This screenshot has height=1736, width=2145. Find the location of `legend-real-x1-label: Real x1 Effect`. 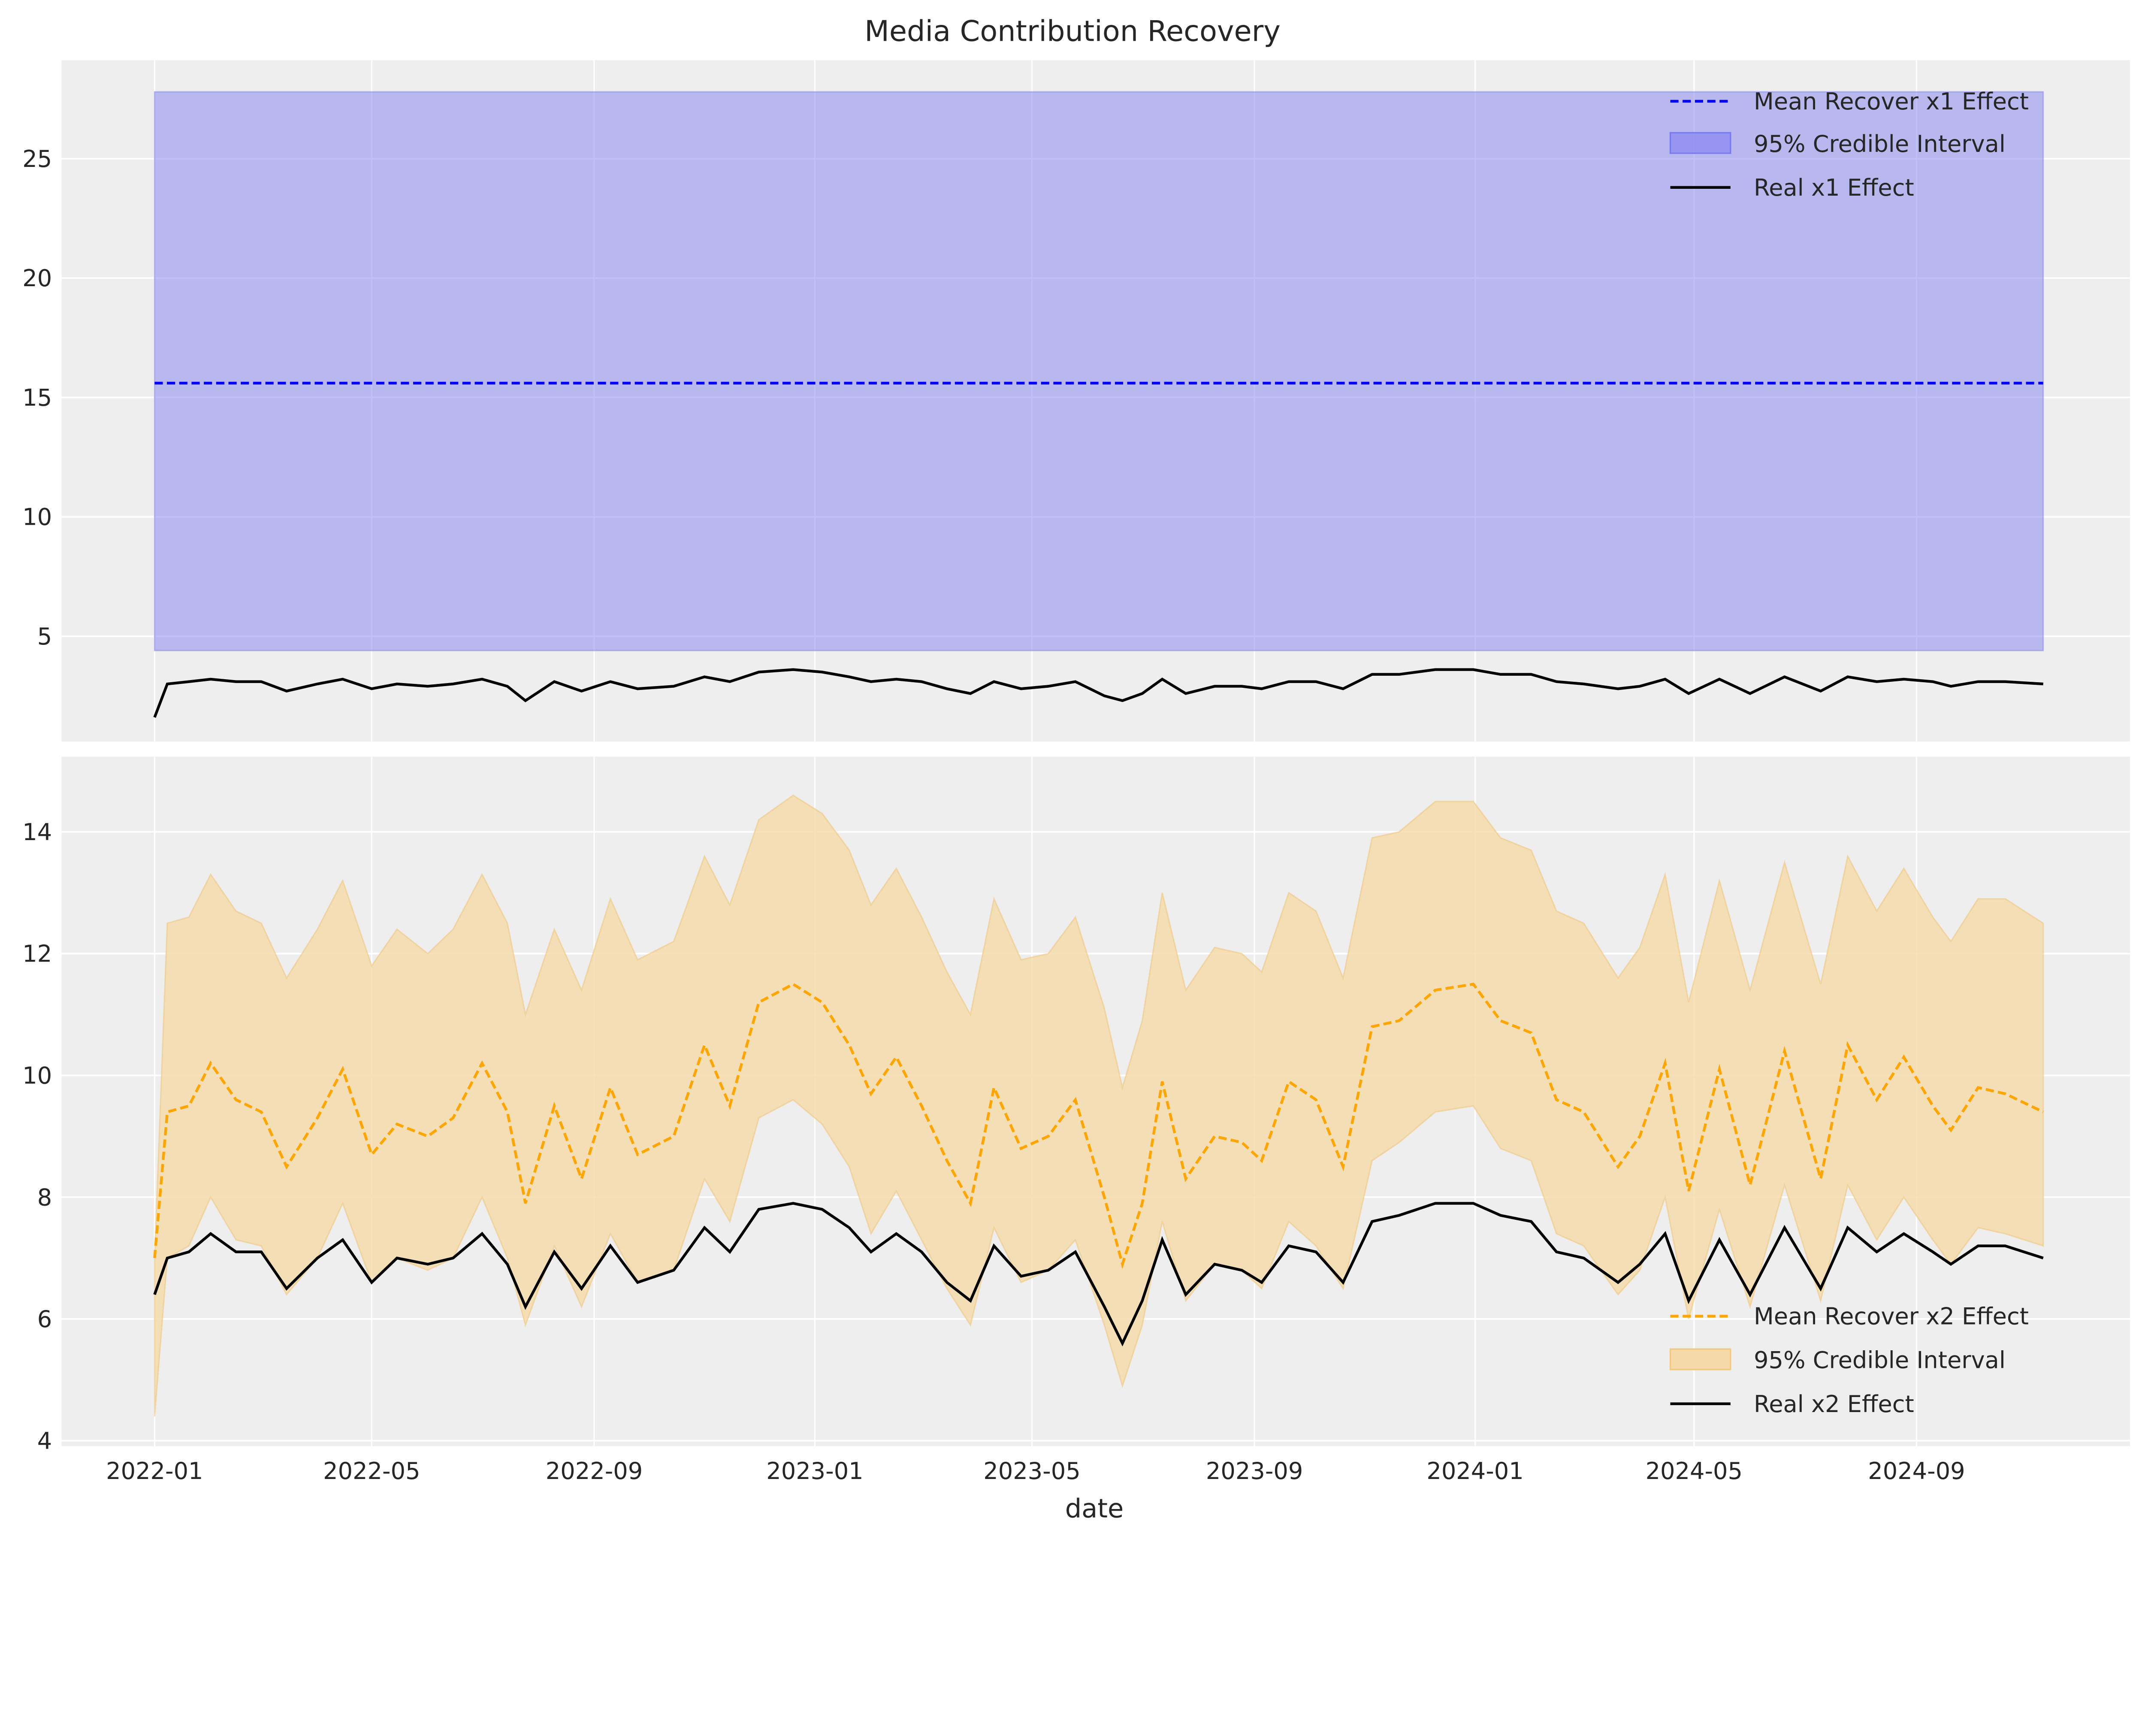

legend-real-x1-label: Real x1 Effect is located at coordinates (1834, 187).